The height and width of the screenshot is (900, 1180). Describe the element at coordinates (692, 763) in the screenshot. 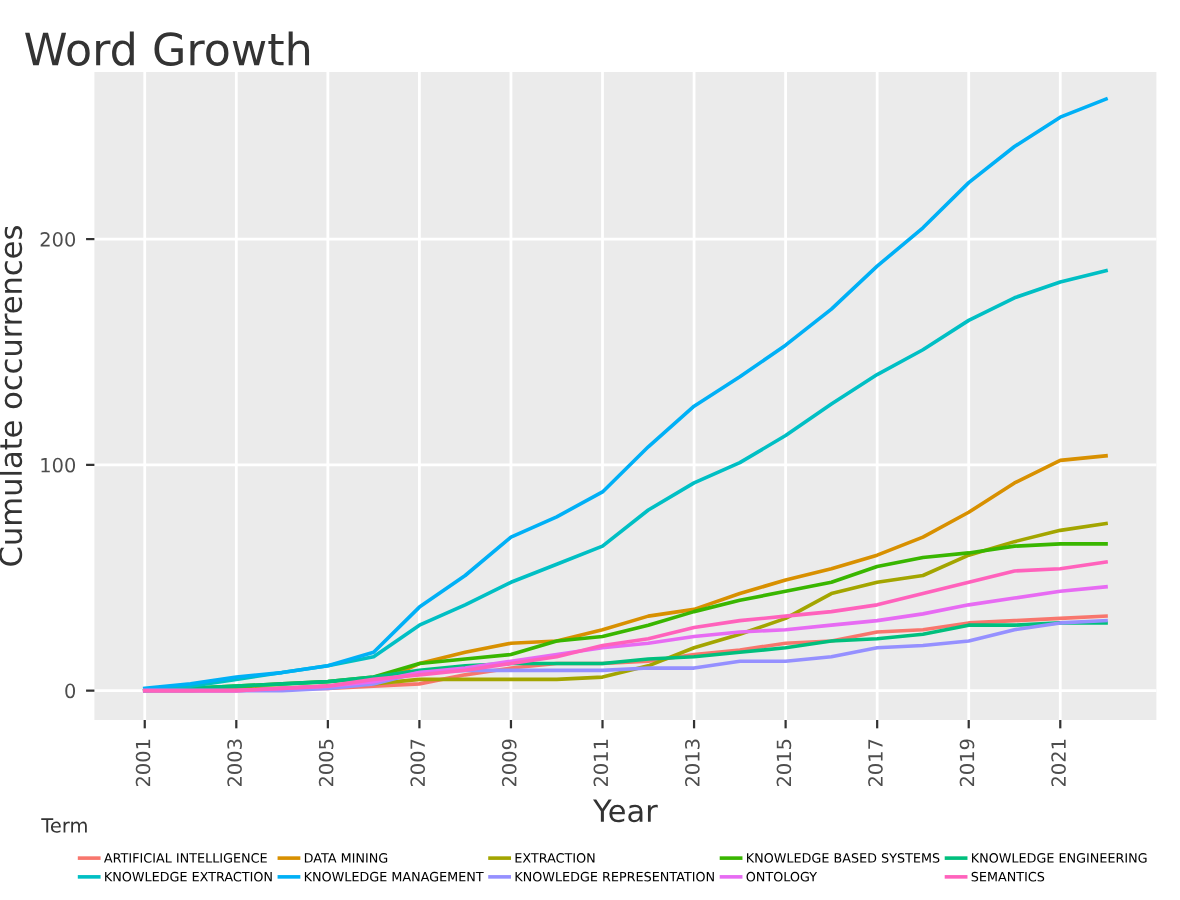

I see `x-tick-label: 2013` at that location.